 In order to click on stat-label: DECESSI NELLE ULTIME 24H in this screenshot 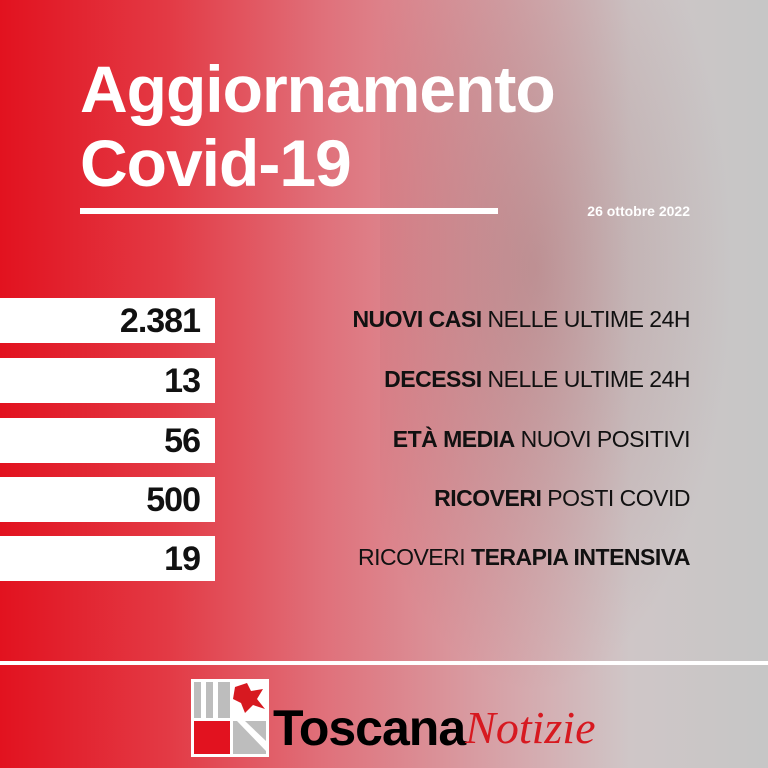, I will do `click(537, 379)`.